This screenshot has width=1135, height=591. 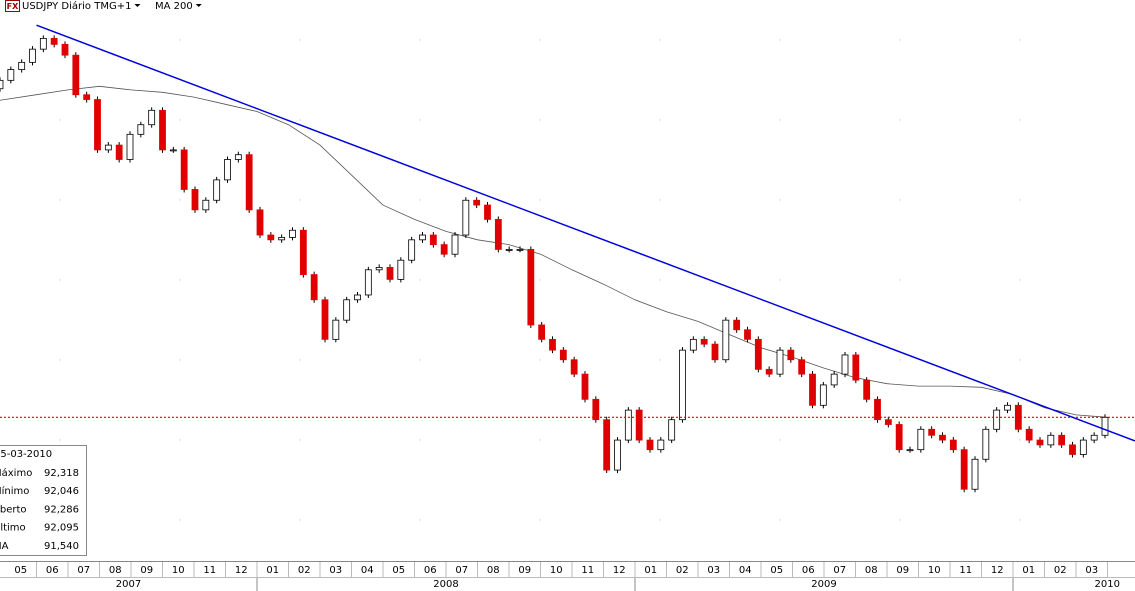 I want to click on chart-title: USDJPY Diário TMG+1, so click(x=76, y=6).